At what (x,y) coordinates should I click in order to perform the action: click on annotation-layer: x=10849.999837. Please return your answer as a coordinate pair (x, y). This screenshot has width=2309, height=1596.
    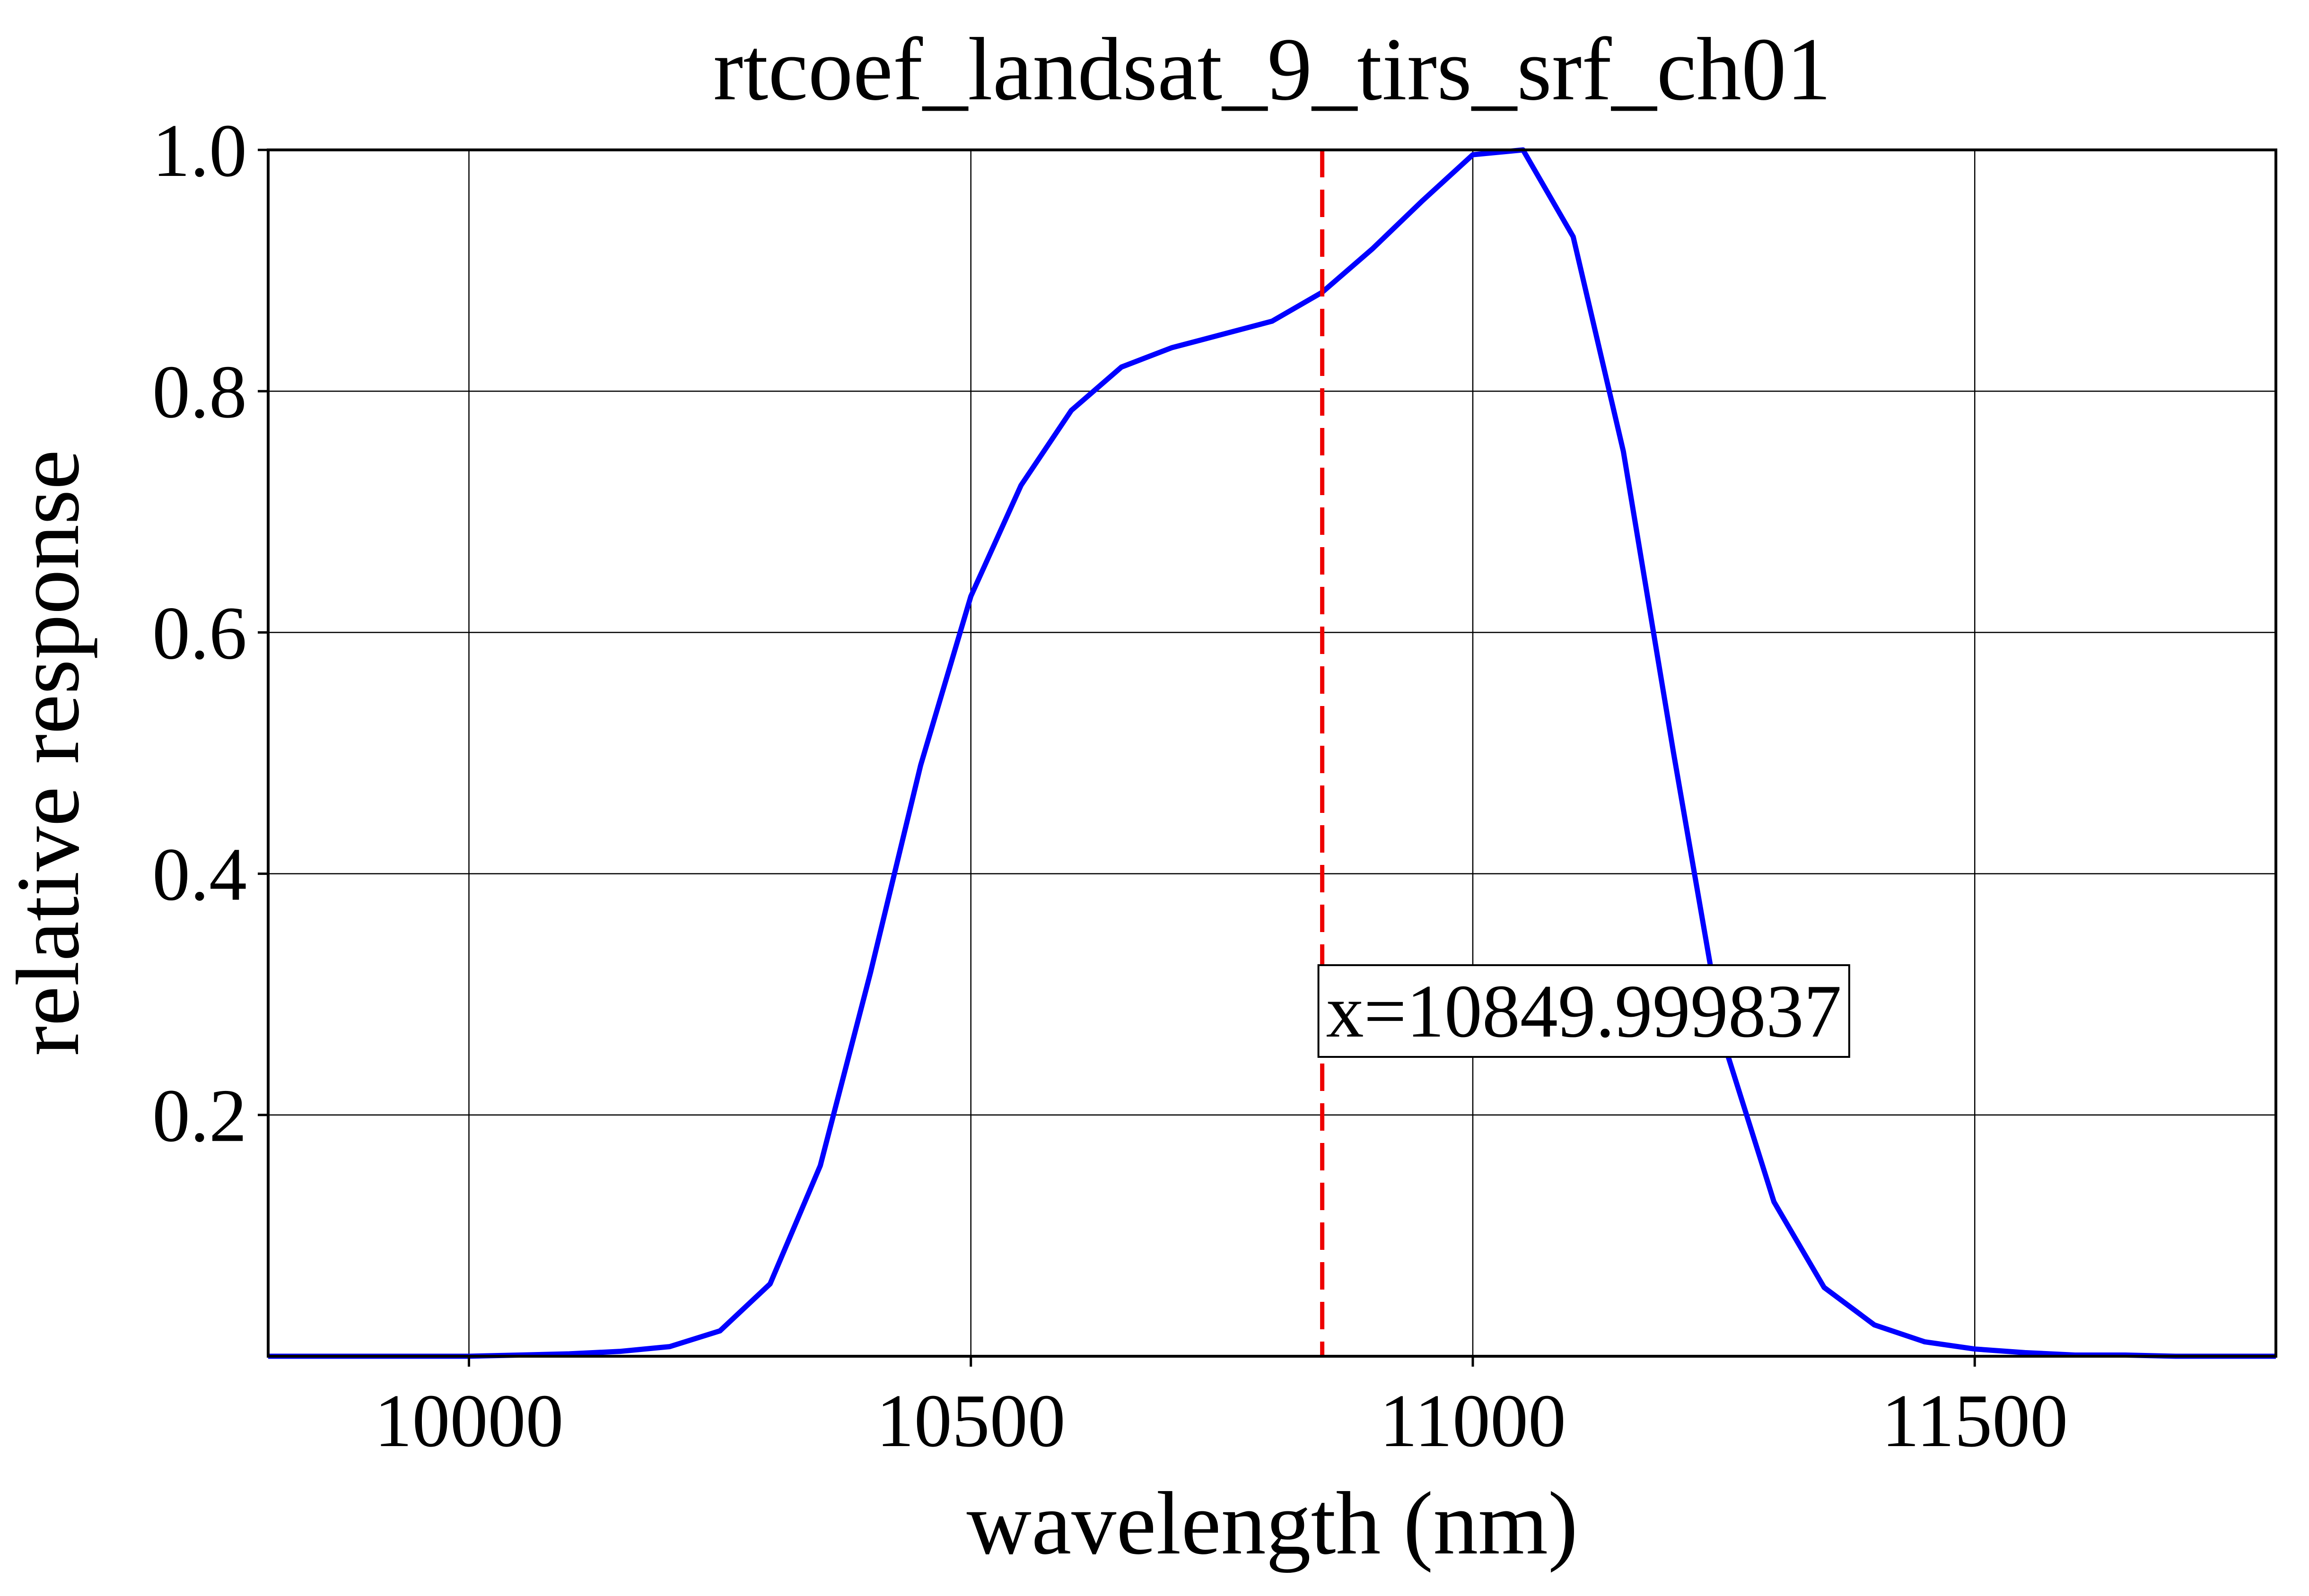
    Looking at the image, I should click on (1584, 1011).